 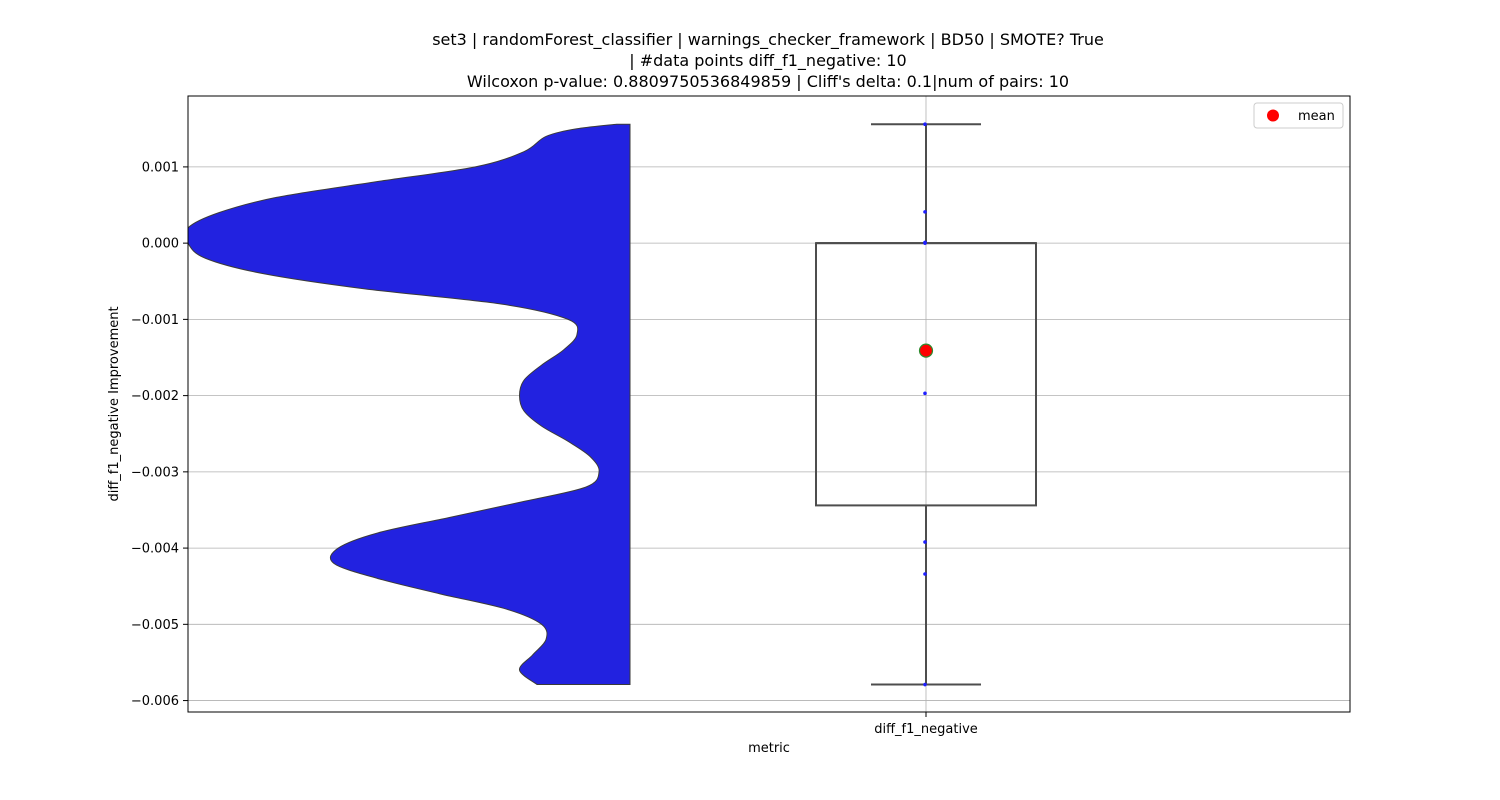 What do you see at coordinates (926, 350) in the screenshot?
I see `mean-marker` at bounding box center [926, 350].